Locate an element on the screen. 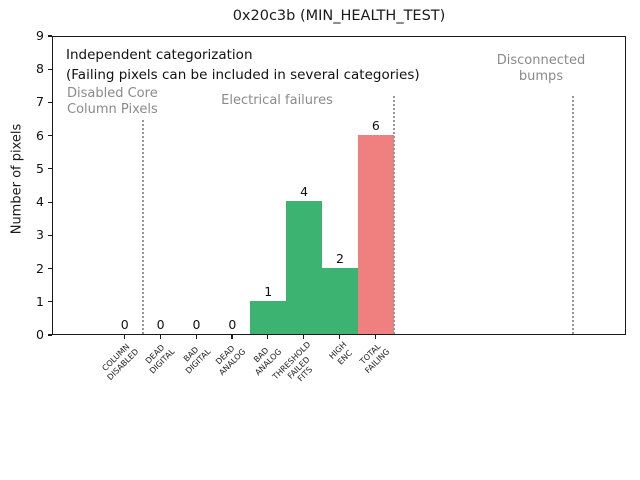 This screenshot has height=480, width=640. bar-value-label: 1 is located at coordinates (268, 291).